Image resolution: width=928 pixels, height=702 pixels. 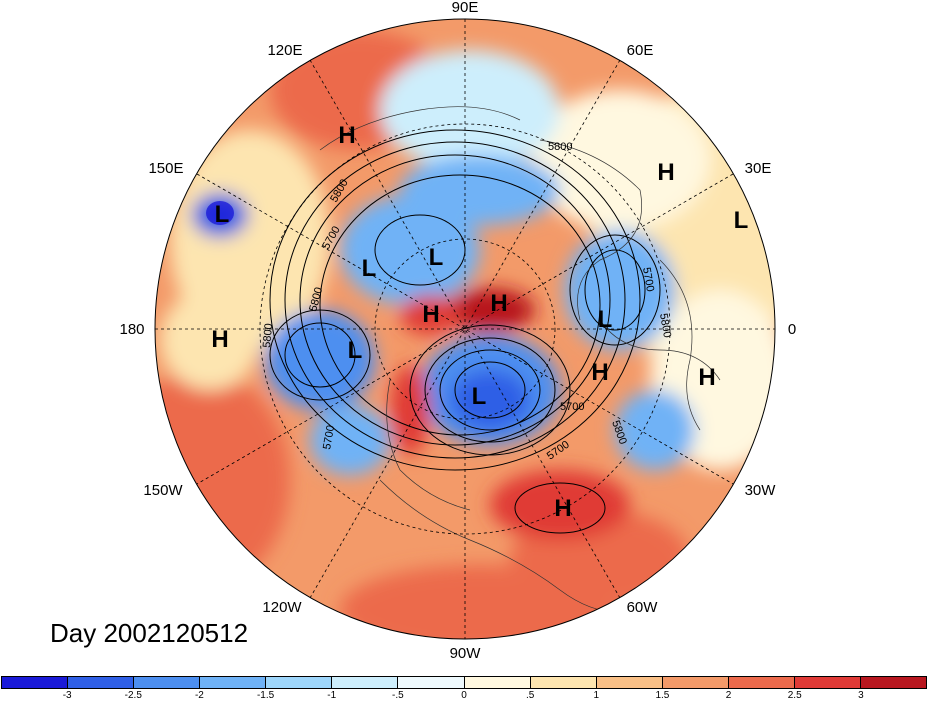 What do you see at coordinates (67, 695) in the screenshot?
I see `colorbar-tick-label: -3` at bounding box center [67, 695].